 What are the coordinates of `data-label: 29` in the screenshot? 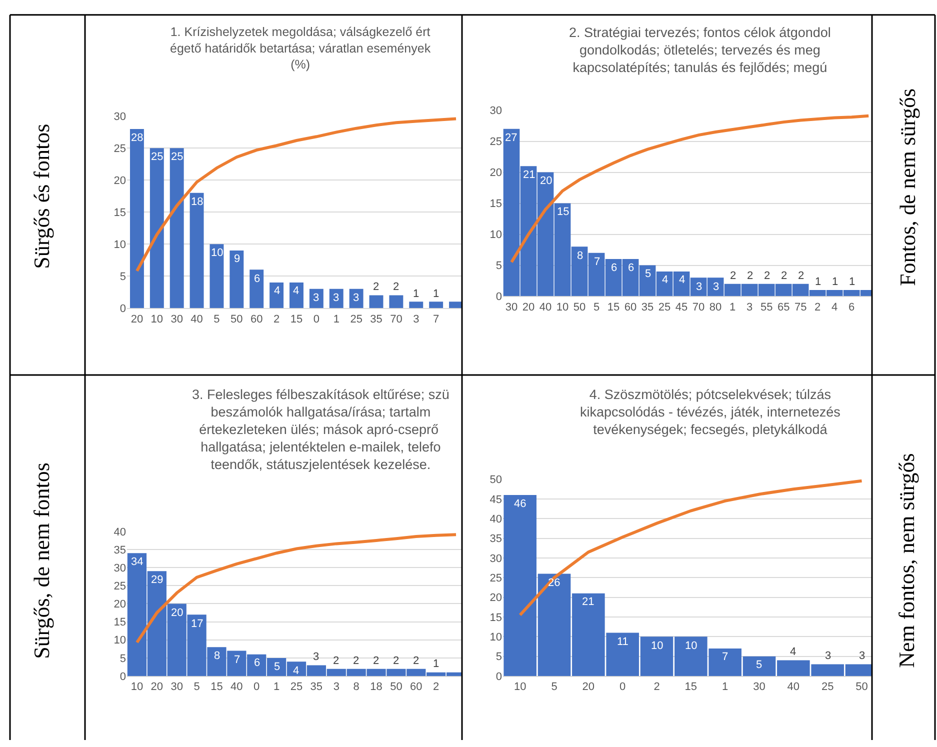 It's located at (157, 580).